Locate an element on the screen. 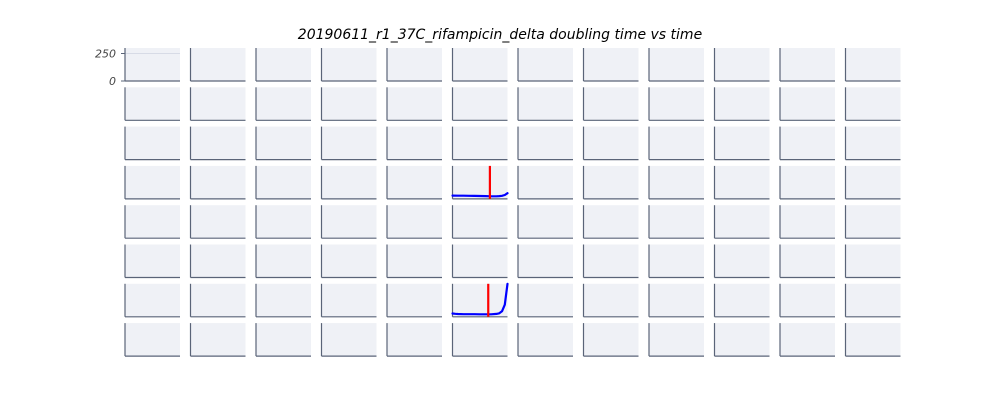 The height and width of the screenshot is (400, 1000). series-line is located at coordinates (480, 195).